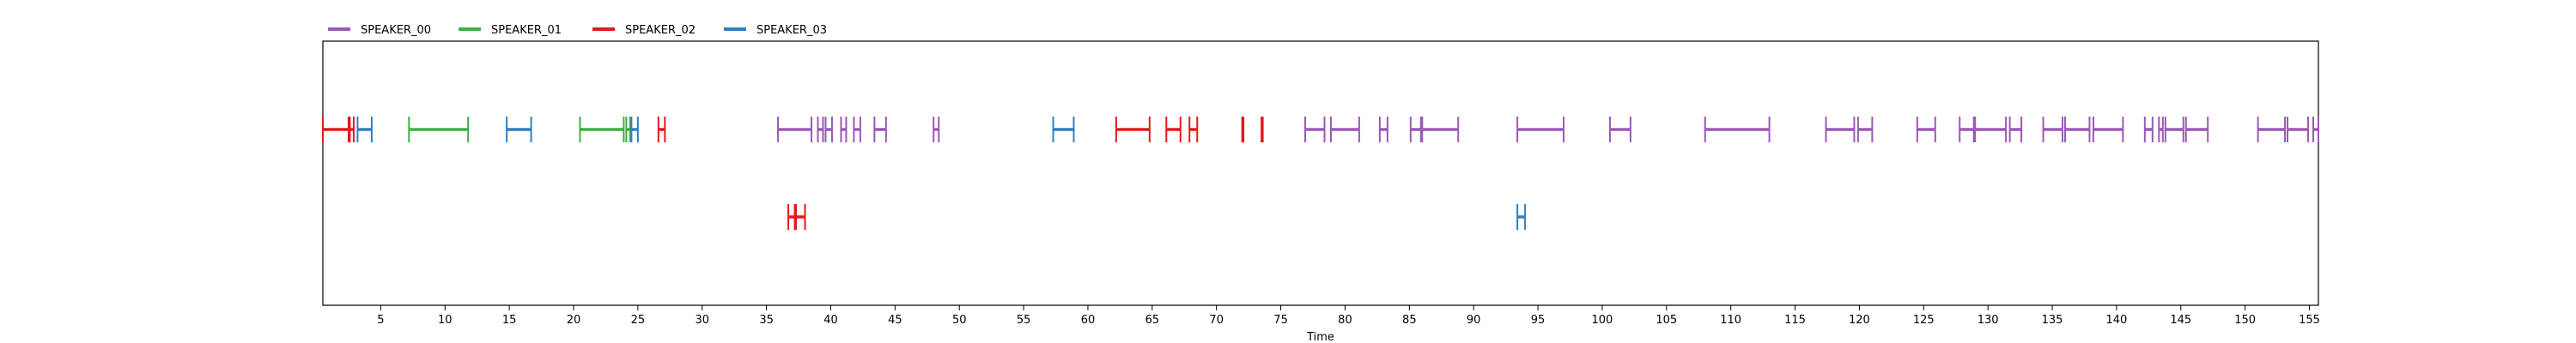 This screenshot has width=2576, height=343. Describe the element at coordinates (1345, 321) in the screenshot. I see `x-tick-label: 80` at that location.